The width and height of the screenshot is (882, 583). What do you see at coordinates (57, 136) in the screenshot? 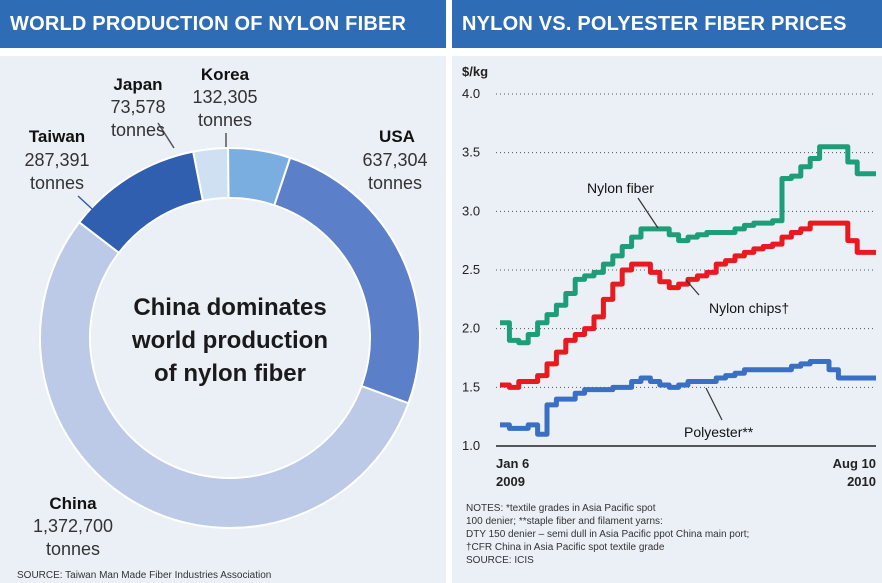
I see `taiwan-label: Taiwan` at bounding box center [57, 136].